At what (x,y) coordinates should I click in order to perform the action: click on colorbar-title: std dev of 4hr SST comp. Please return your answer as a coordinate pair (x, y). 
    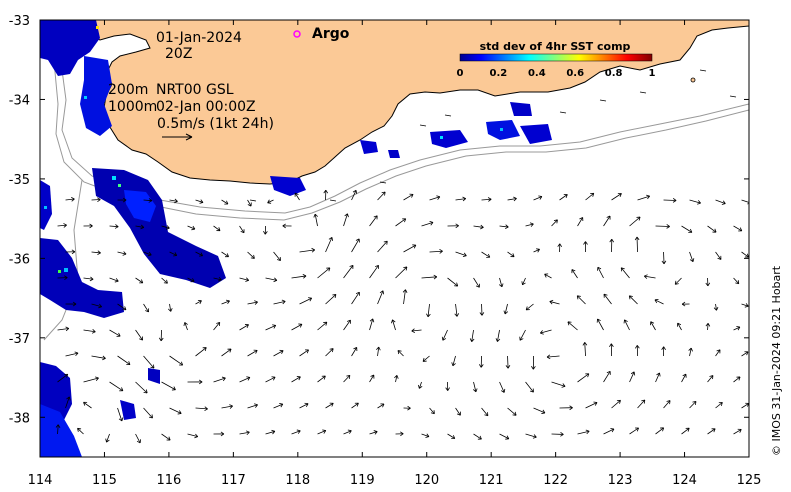
    Looking at the image, I should click on (555, 46).